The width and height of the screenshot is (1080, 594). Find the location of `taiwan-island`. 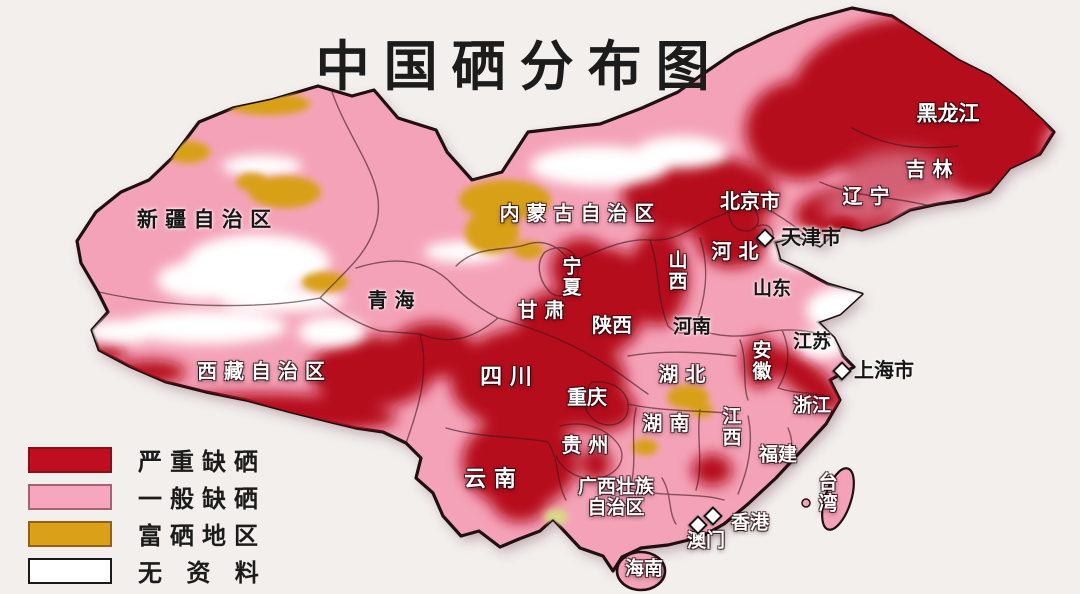

taiwan-island is located at coordinates (838, 499).